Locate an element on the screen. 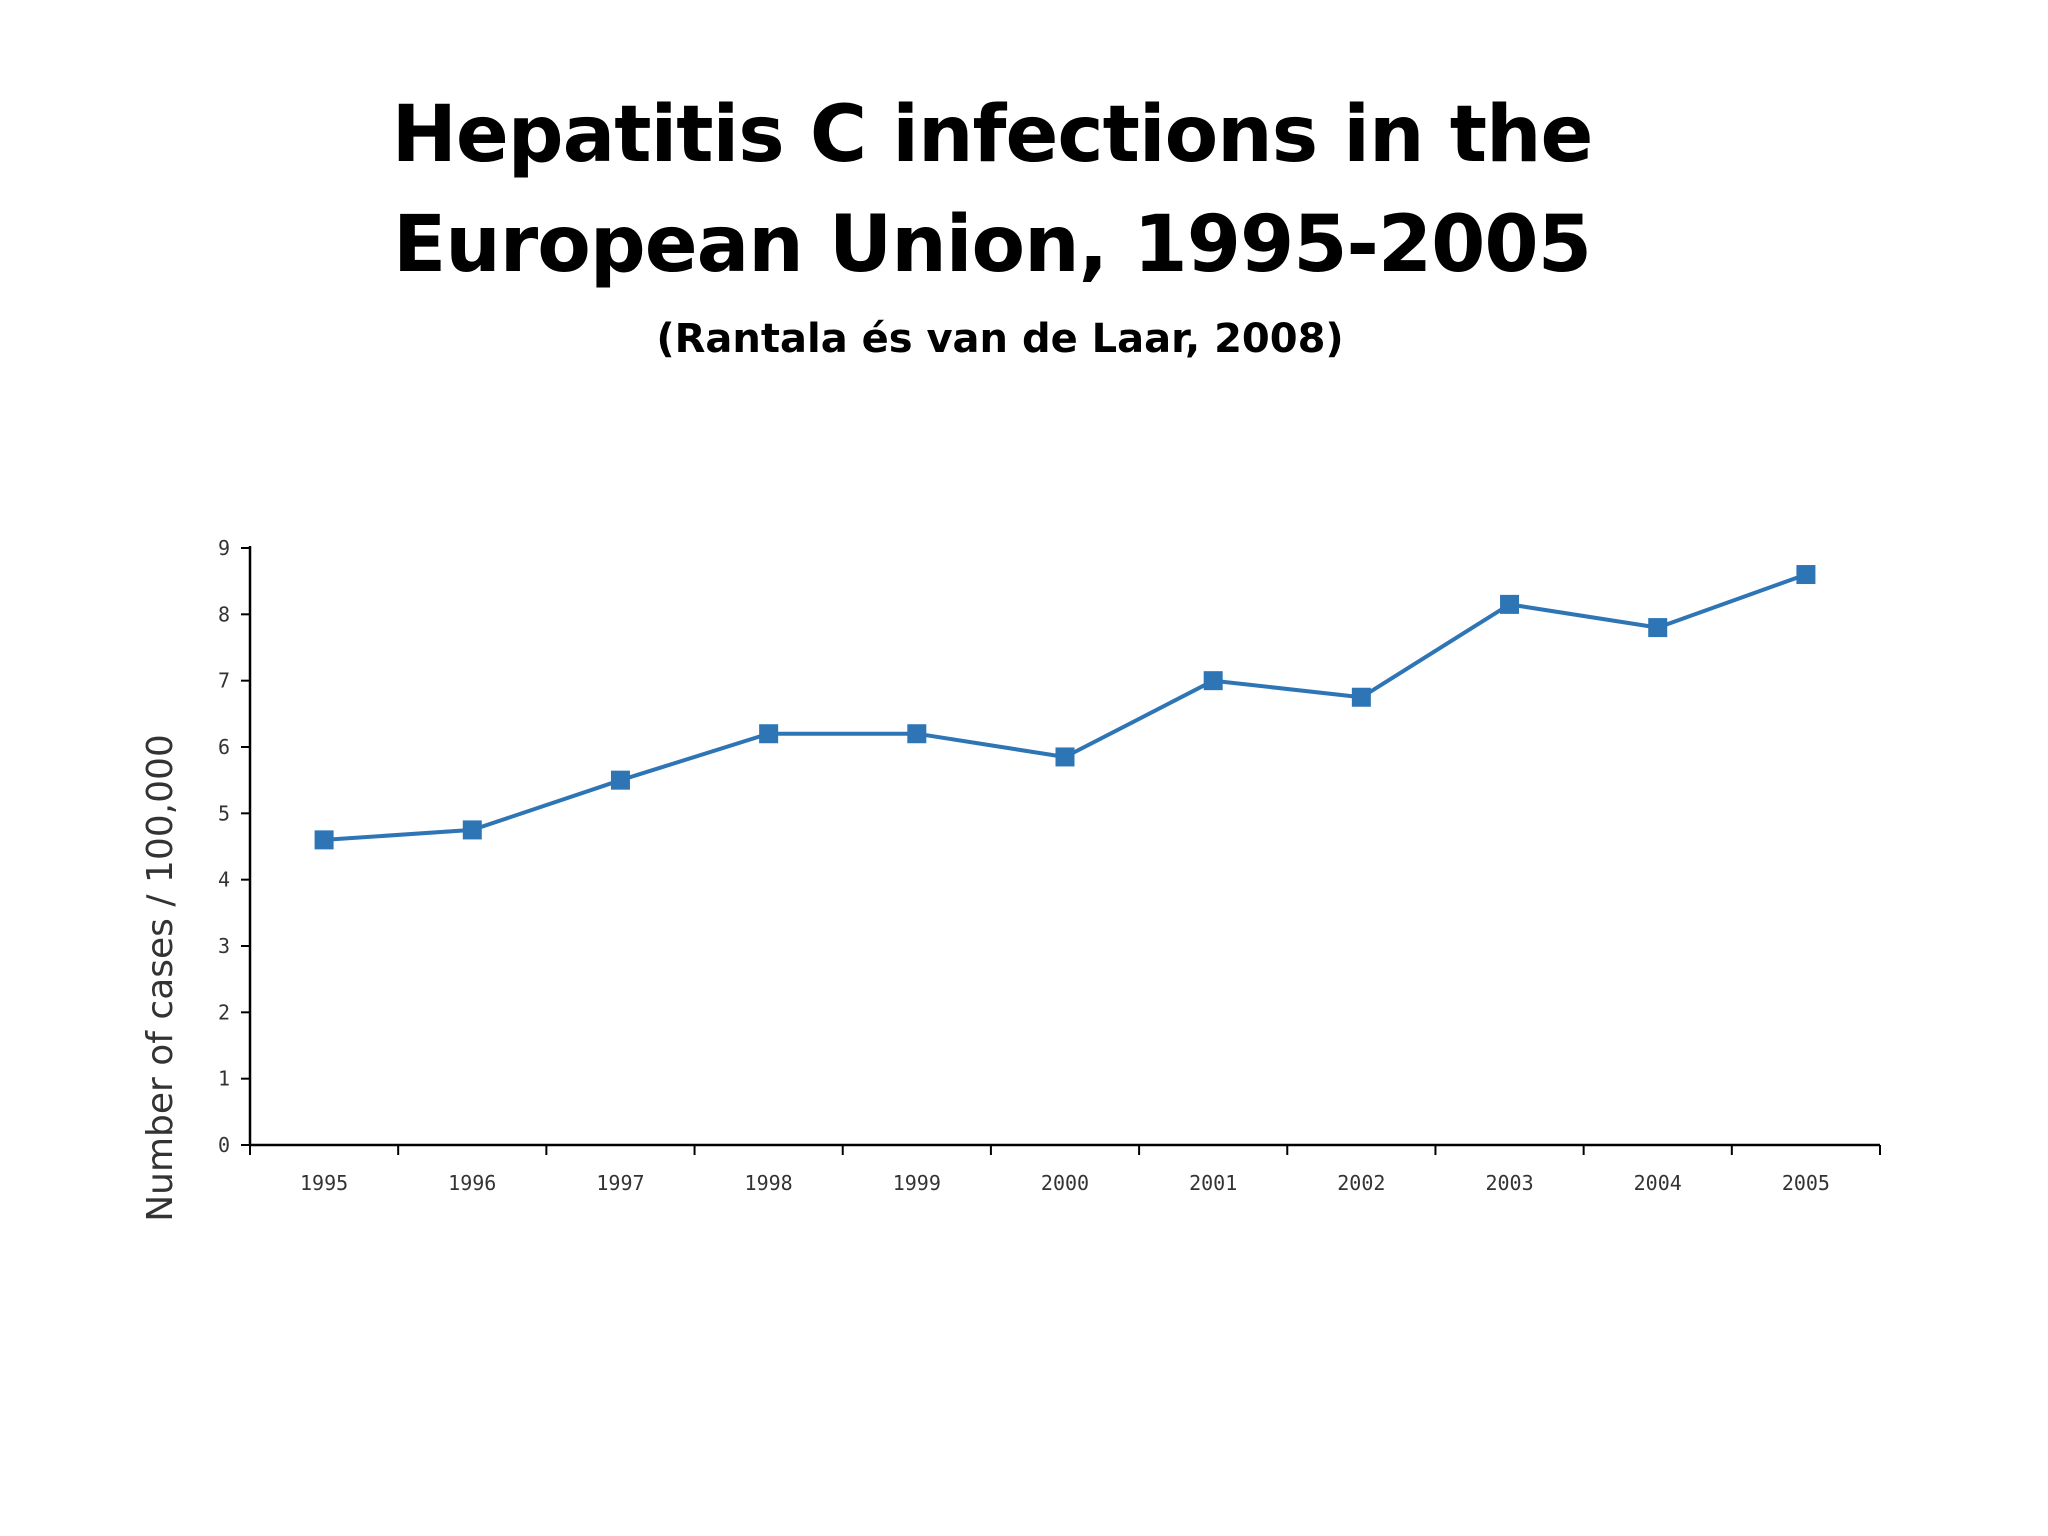 This screenshot has width=2048, height=1536. y-axis-label: Number of cases / 100,000 is located at coordinates (160, 978).